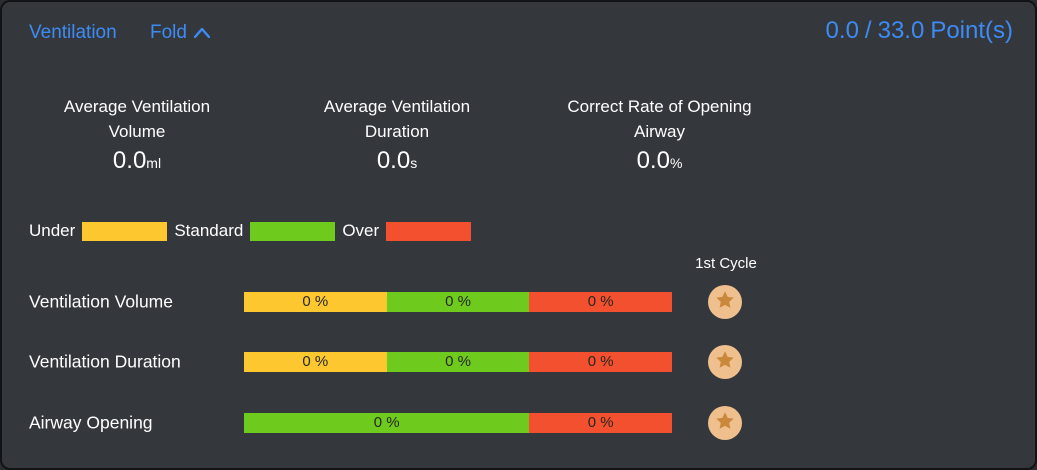 This screenshot has height=470, width=1037. I want to click on metric-row-airway-opening: Airway Opening 0 % 0 %, so click(518, 423).